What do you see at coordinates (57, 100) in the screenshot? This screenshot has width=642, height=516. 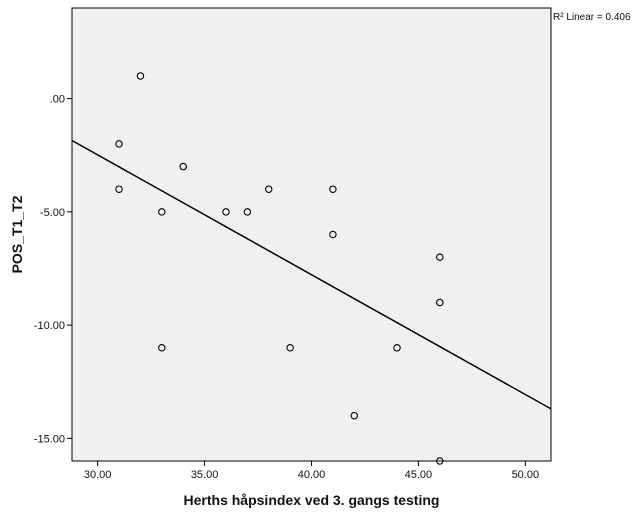 I see `y-tick-label: .00` at bounding box center [57, 100].